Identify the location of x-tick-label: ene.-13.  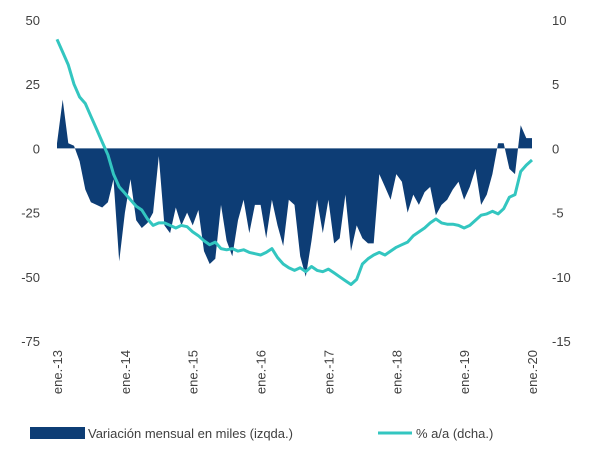
(57, 372).